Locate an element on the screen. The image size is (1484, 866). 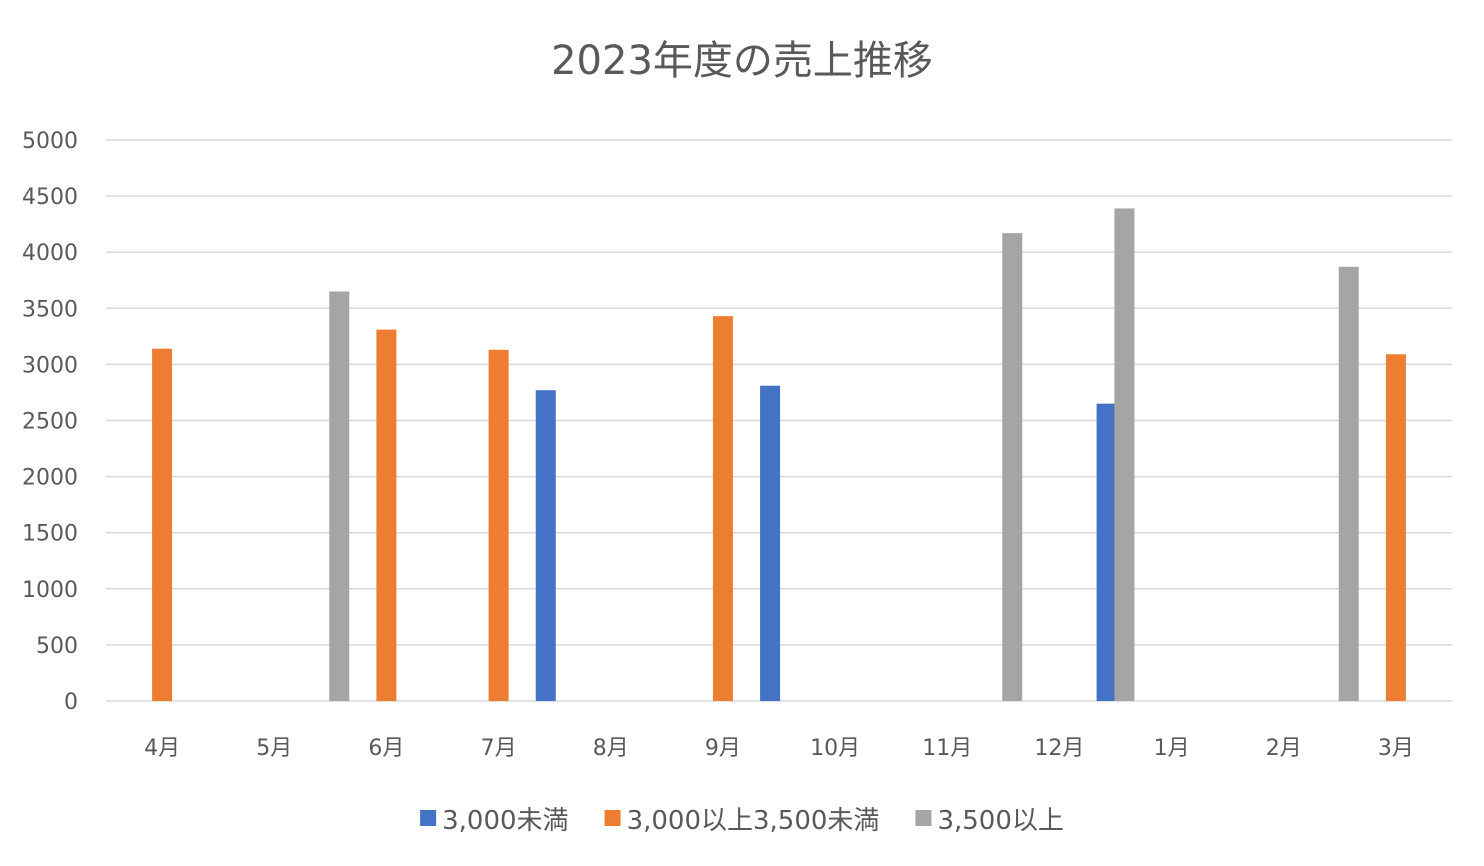
bar-9月-series-2 is located at coordinates (722, 508).